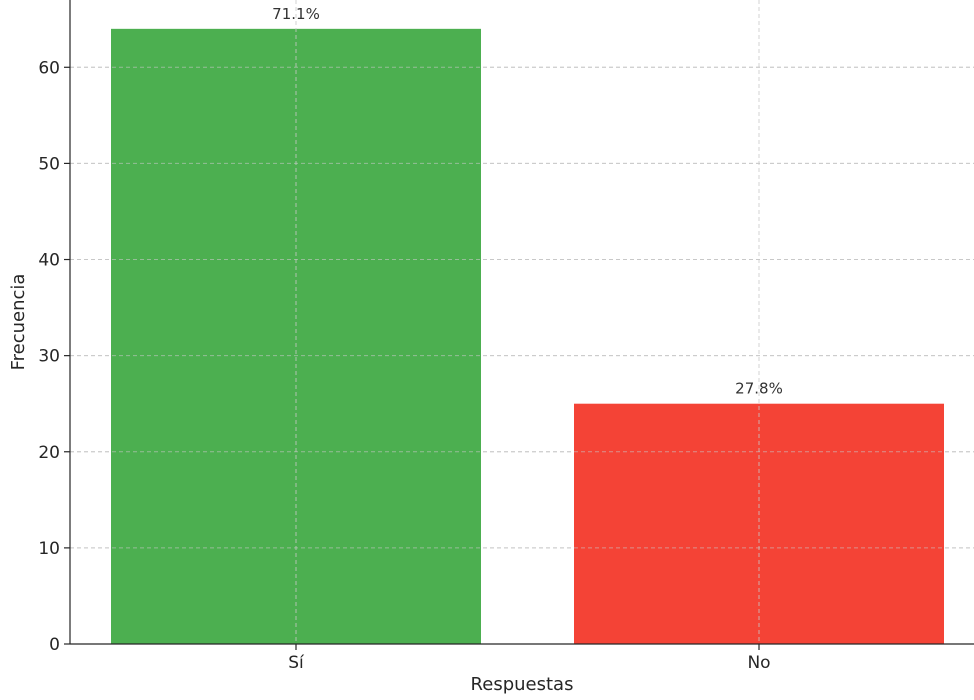 The height and width of the screenshot is (700, 974). I want to click on y-tick-label: 20, so click(49, 453).